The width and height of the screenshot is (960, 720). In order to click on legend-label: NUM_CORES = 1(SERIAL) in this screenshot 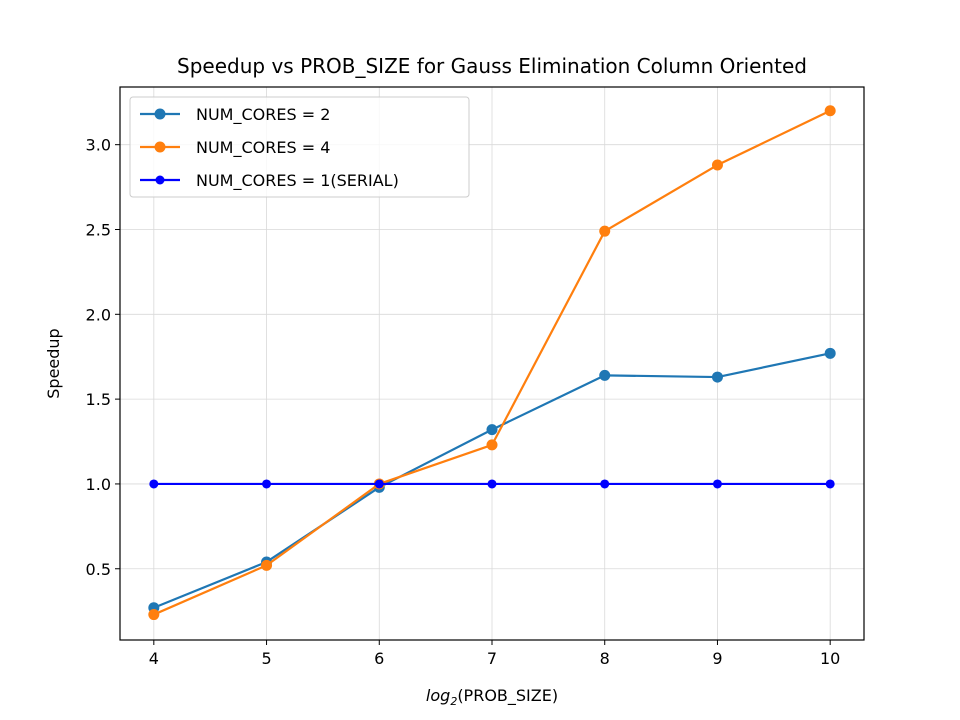, I will do `click(297, 181)`.